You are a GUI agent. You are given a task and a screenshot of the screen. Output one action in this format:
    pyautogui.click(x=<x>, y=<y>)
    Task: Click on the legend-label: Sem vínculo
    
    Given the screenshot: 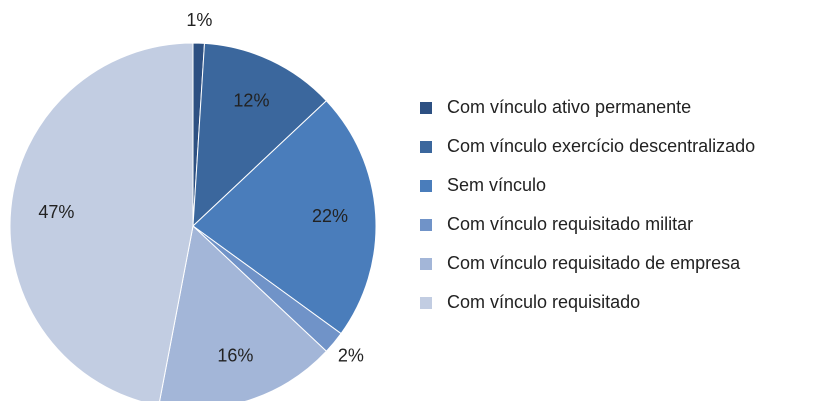 What is the action you would take?
    pyautogui.click(x=496, y=185)
    